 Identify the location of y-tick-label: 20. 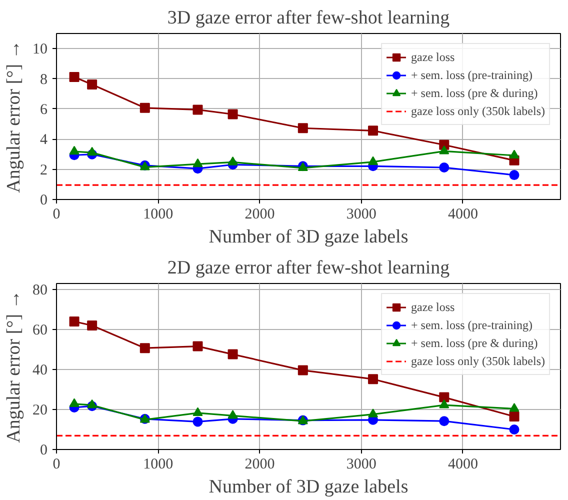
(40, 410).